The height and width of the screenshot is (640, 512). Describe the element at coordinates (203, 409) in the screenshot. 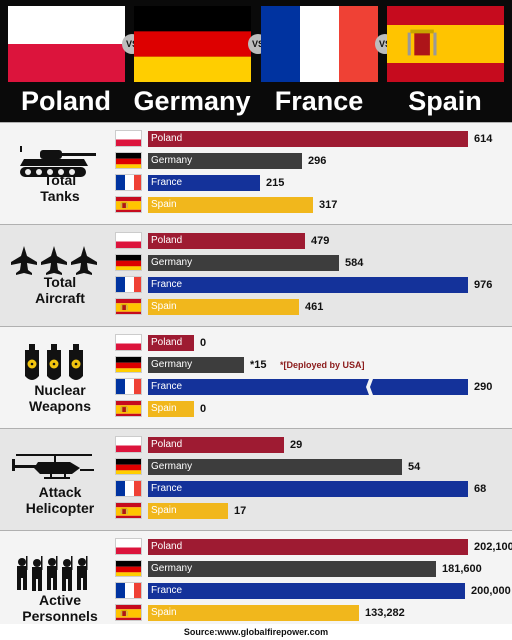

I see `value-label-nuclear-spain: 0` at that location.